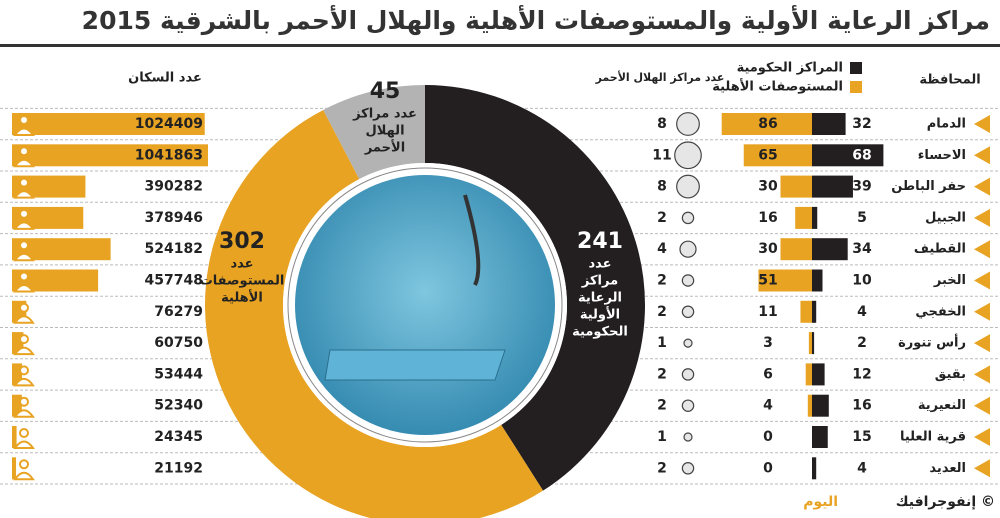  Describe the element at coordinates (174, 187) in the screenshot. I see `value-label: 390282` at that location.